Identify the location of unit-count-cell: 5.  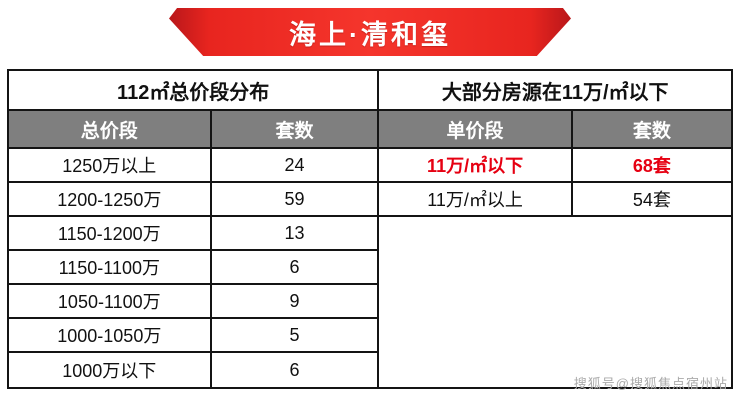
(294, 334).